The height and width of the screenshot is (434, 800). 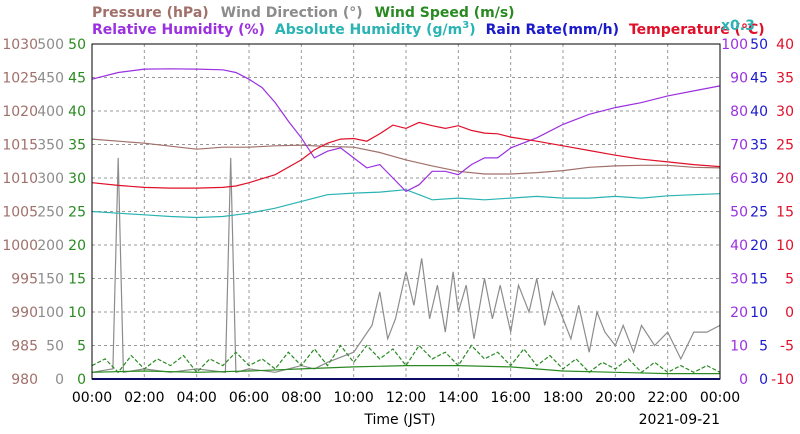 What do you see at coordinates (399, 420) in the screenshot?
I see `x-axis-label: Time (JST)` at bounding box center [399, 420].